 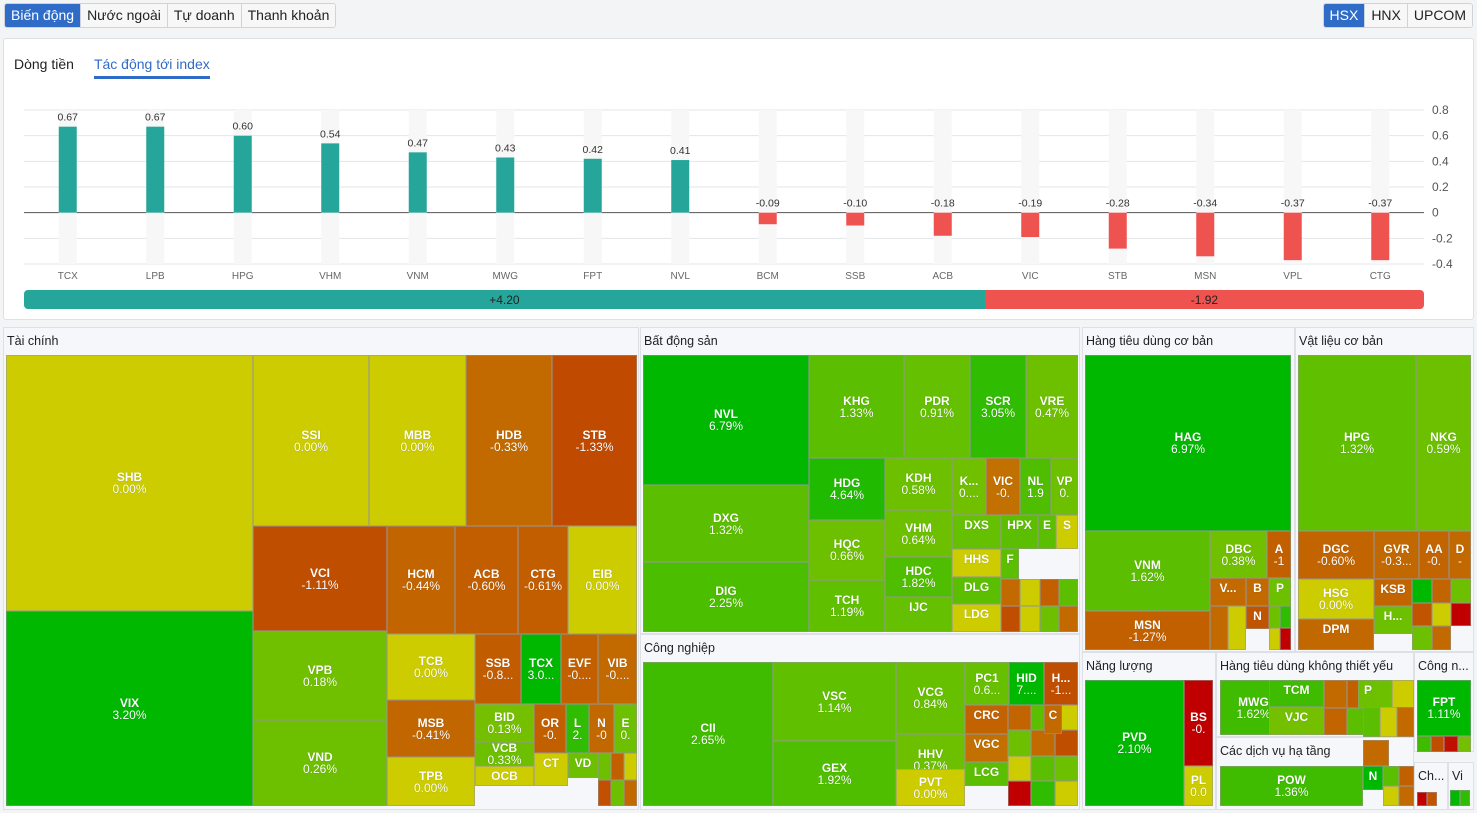 I want to click on stock-tile-hag: HAG 6.97%, so click(x=1188, y=443).